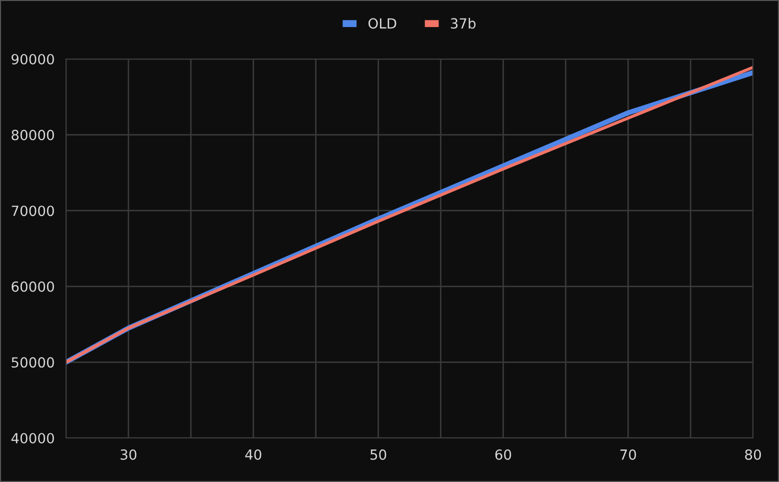 Image resolution: width=779 pixels, height=482 pixels. What do you see at coordinates (378, 454) in the screenshot?
I see `x-tick-label: 50` at bounding box center [378, 454].